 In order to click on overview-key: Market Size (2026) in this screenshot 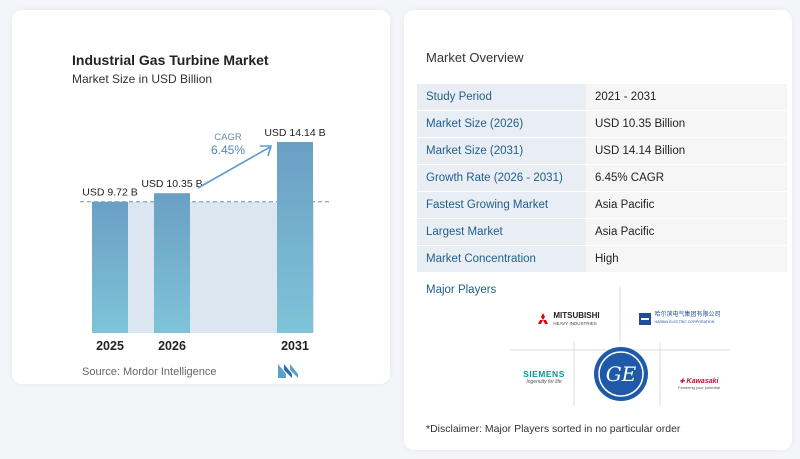, I will do `click(501, 124)`.